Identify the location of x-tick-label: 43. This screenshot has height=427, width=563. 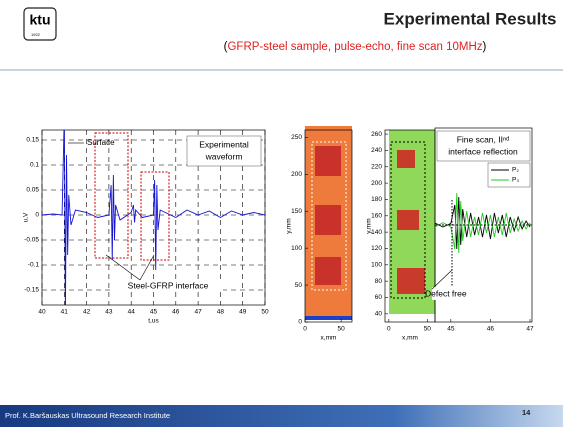
(109, 312).